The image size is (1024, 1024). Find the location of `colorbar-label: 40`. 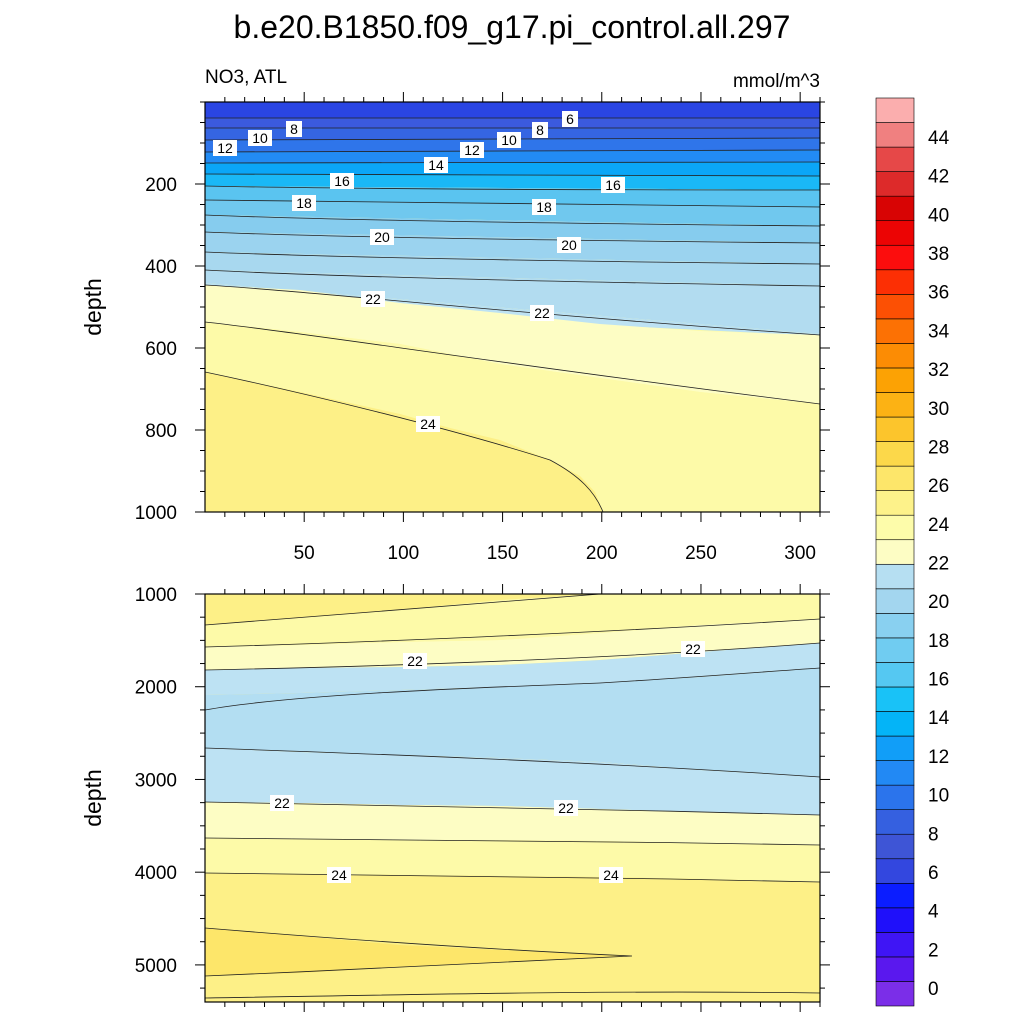

colorbar-label: 40 is located at coordinates (938, 215).